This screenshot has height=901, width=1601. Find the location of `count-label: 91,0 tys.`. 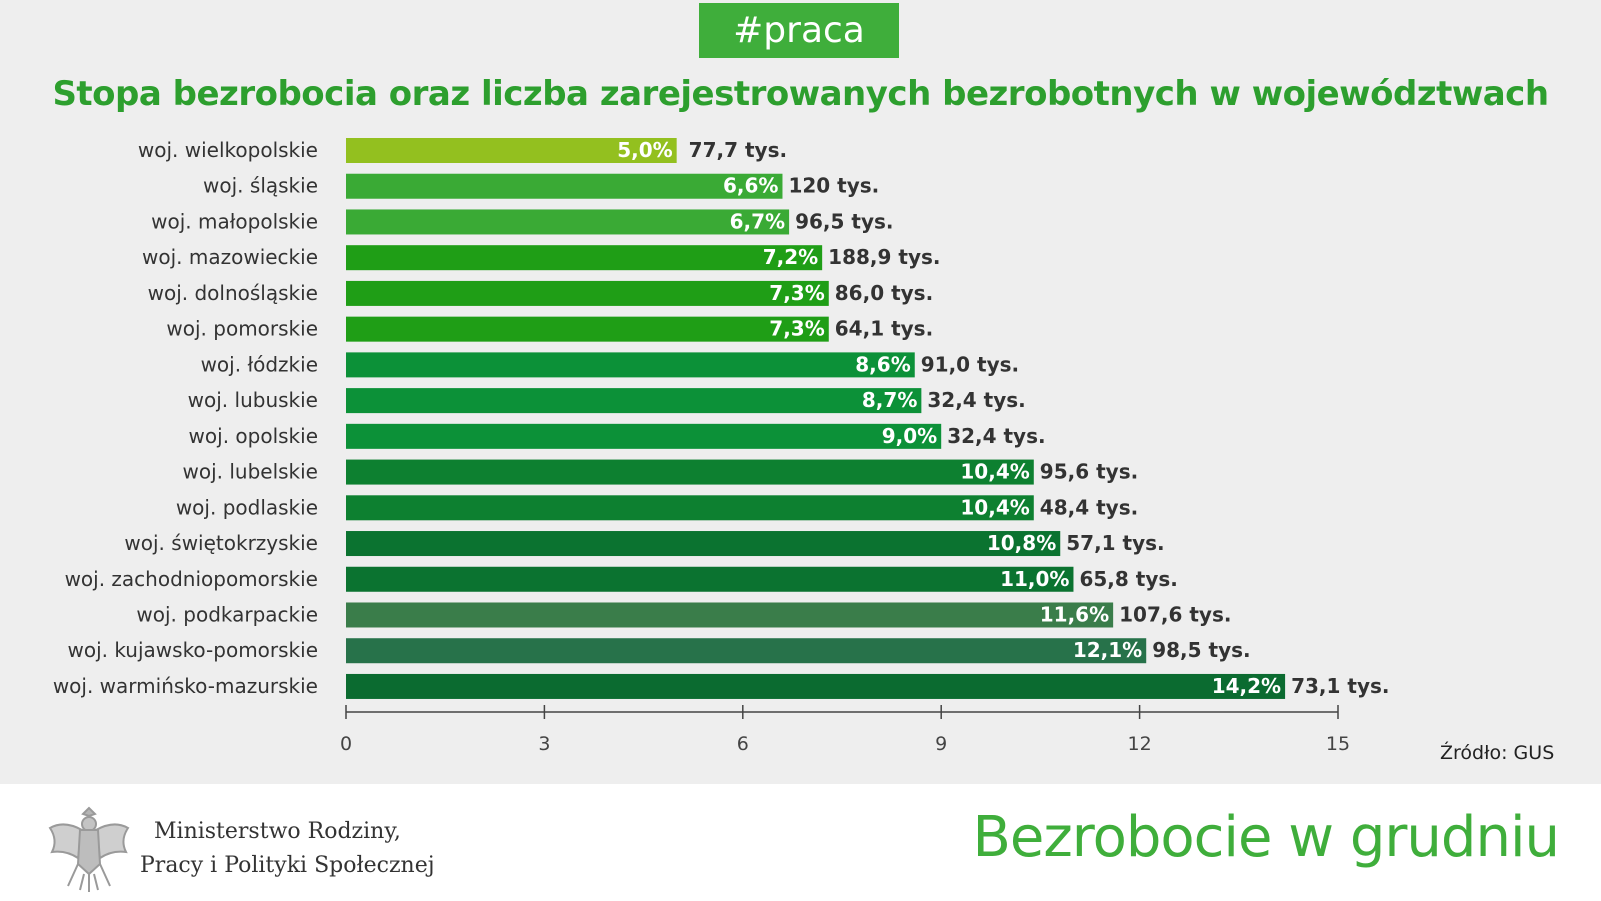

count-label: 91,0 tys. is located at coordinates (970, 364).